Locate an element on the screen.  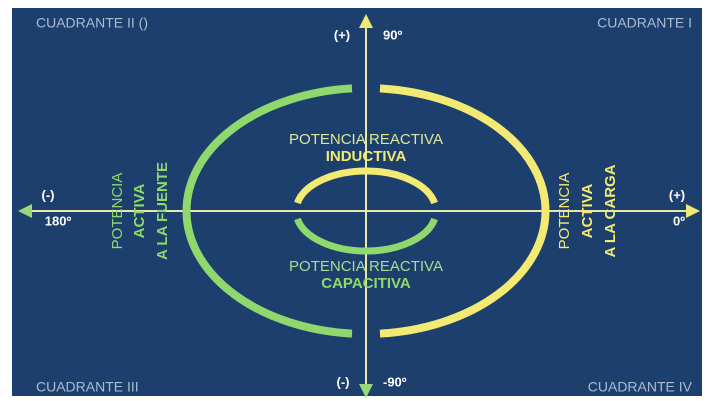
inductive-arc is located at coordinates (366, 186).